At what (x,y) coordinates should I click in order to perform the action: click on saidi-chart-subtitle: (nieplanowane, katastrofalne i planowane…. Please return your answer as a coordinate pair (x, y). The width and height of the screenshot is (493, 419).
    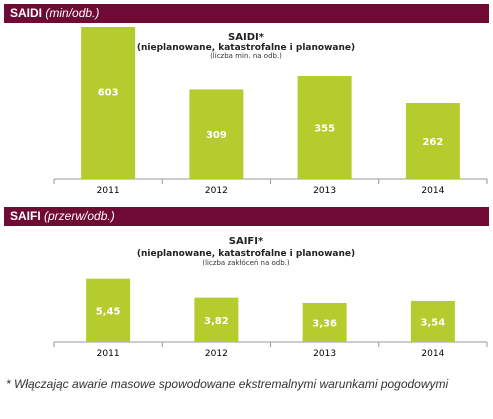
    Looking at the image, I should click on (246, 48).